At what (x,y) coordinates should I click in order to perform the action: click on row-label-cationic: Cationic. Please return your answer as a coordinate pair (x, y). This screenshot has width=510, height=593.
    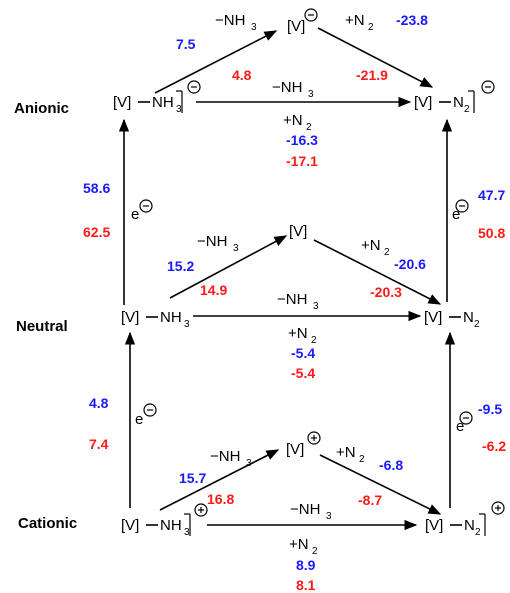
    Looking at the image, I should click on (47, 523).